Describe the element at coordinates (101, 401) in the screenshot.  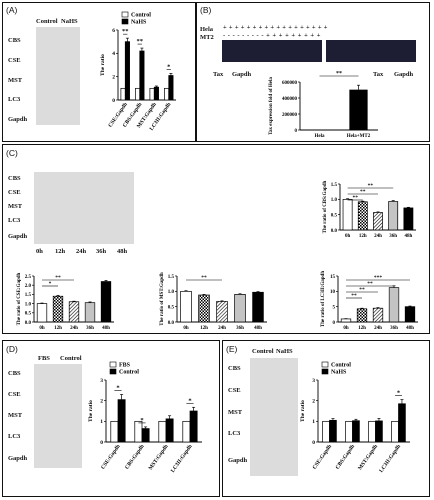
I see `y-tick-label: 2` at that location.